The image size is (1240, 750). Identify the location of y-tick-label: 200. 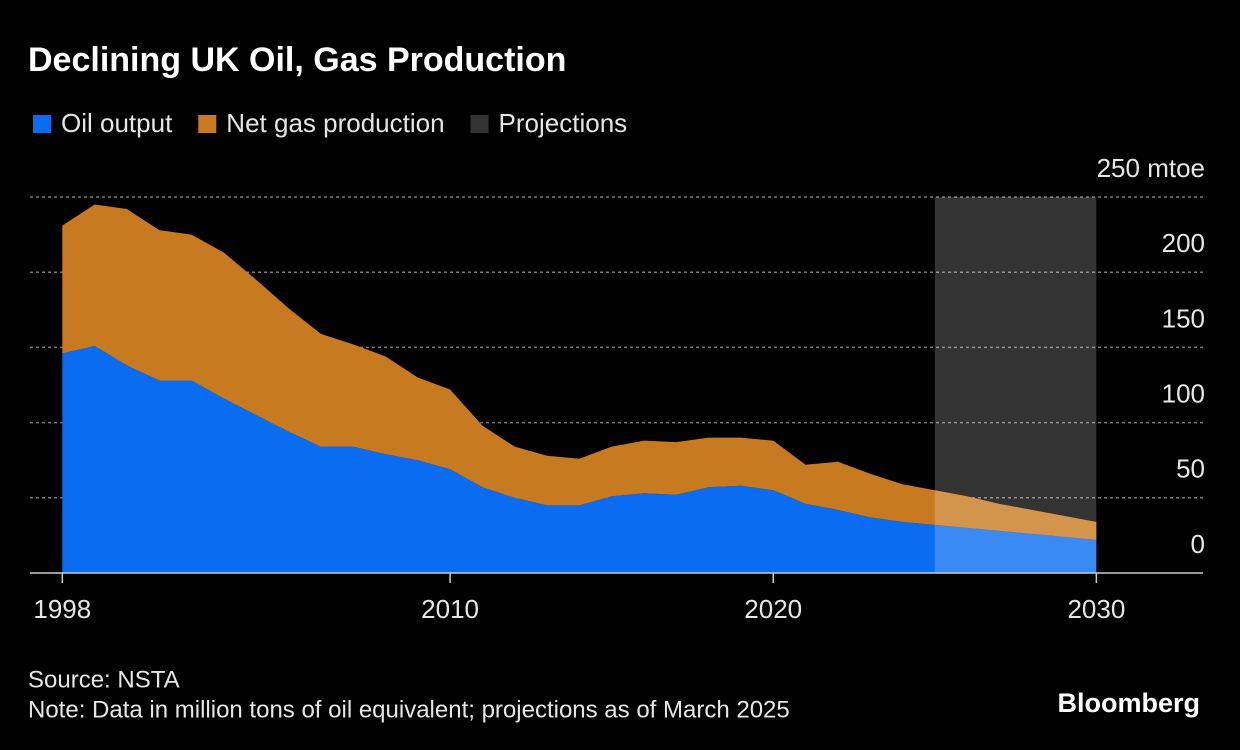
(1183, 243).